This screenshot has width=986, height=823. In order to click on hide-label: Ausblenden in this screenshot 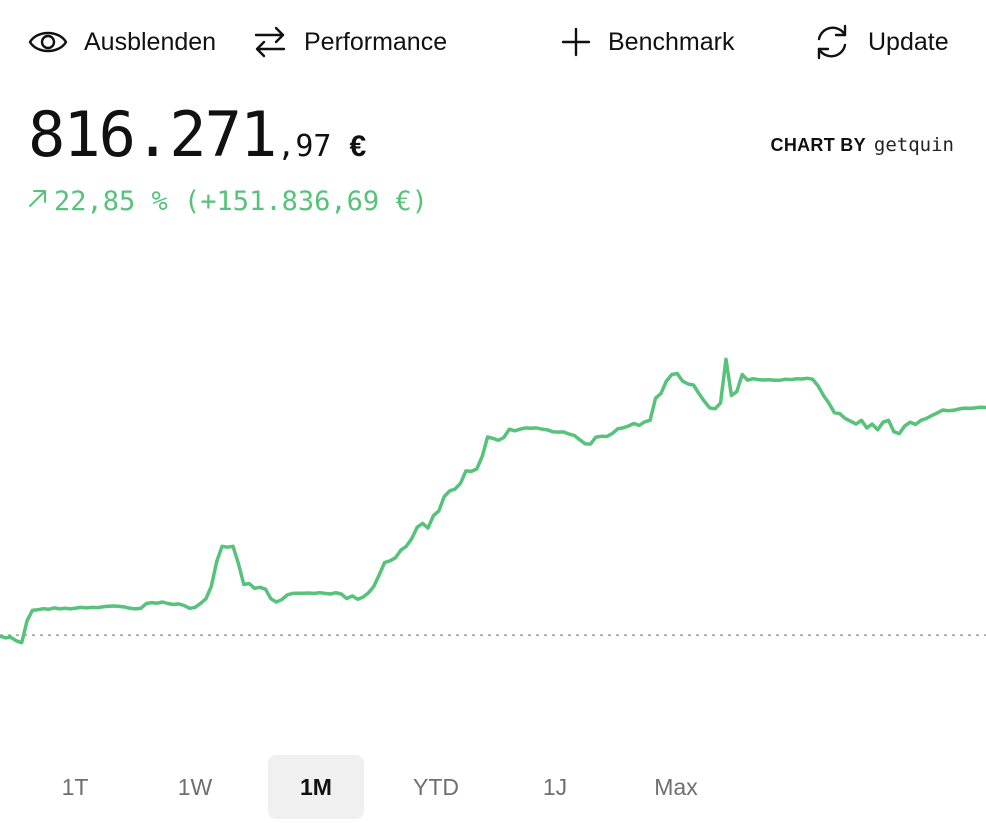, I will do `click(150, 41)`.